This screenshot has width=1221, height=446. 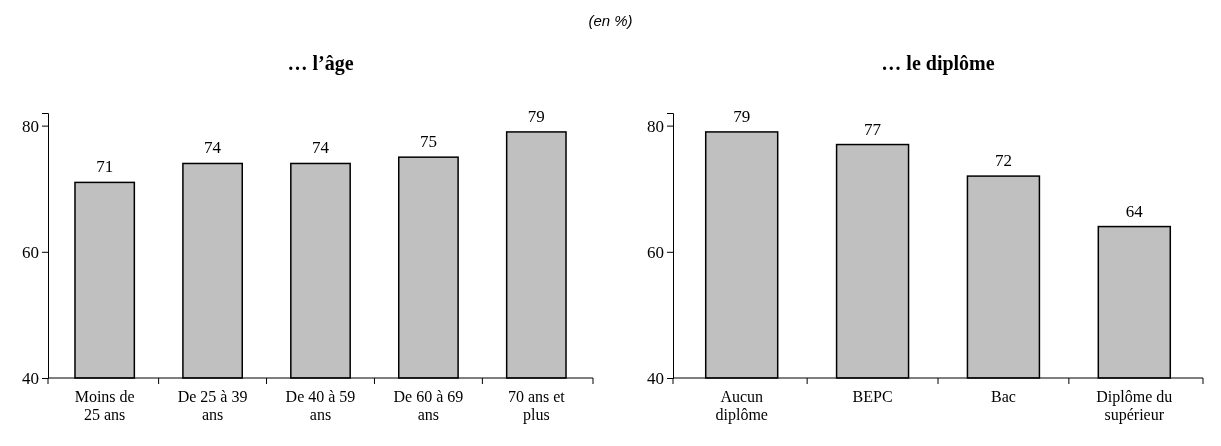 I want to click on chart-subtitle: (en %), so click(x=610, y=20).